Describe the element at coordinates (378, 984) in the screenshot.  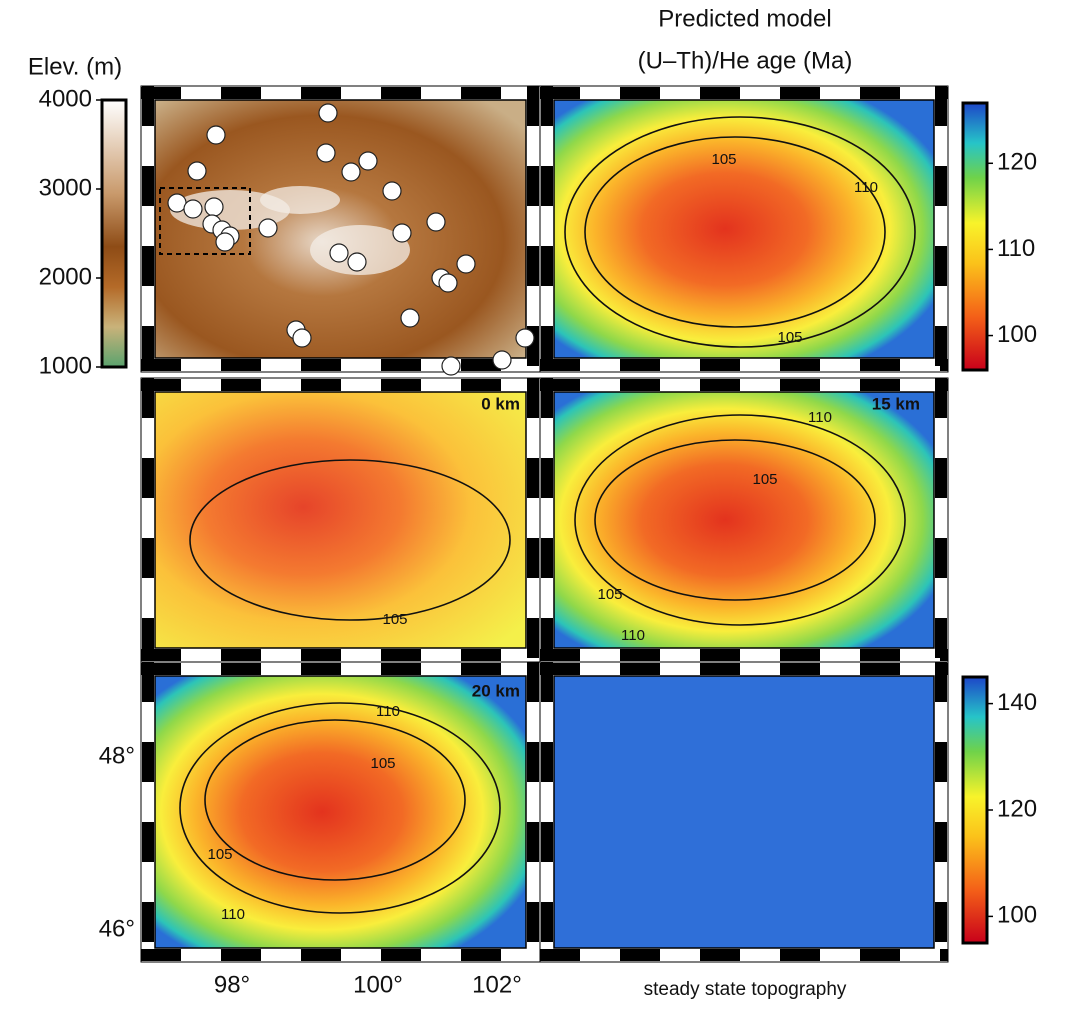
I see `longitude-label: 100°` at that location.